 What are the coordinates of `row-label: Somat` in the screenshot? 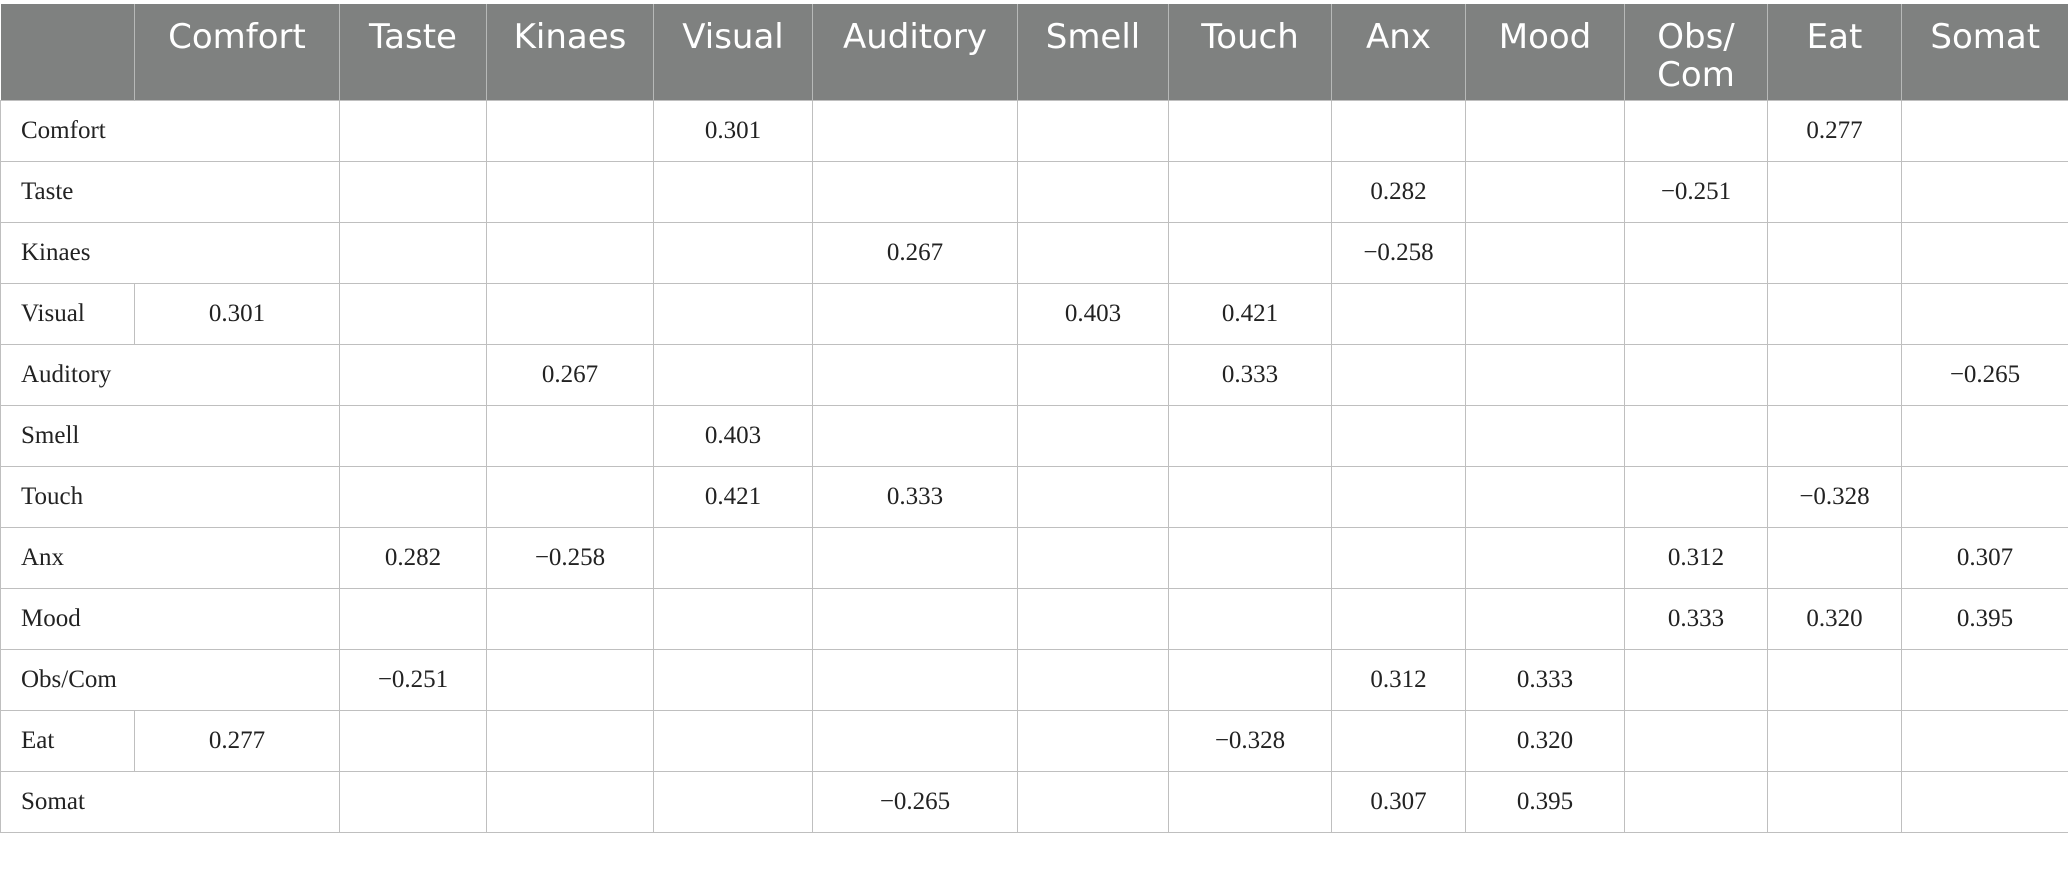 It's located at (67, 801).